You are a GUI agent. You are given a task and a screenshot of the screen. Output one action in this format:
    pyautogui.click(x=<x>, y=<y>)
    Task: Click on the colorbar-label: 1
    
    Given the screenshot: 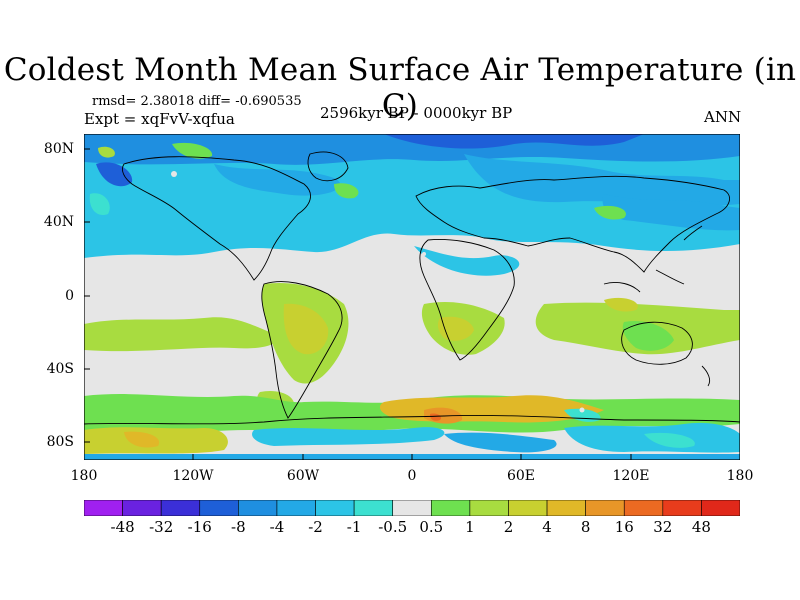 What is the action you would take?
    pyautogui.click(x=470, y=527)
    